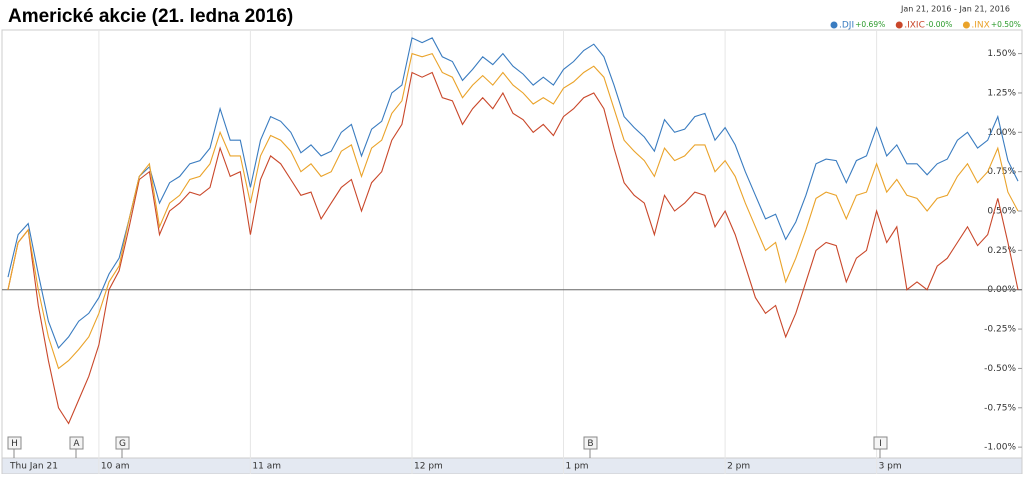  What do you see at coordinates (1006, 24) in the screenshot?
I see `legend-change: +0.50%` at bounding box center [1006, 24].